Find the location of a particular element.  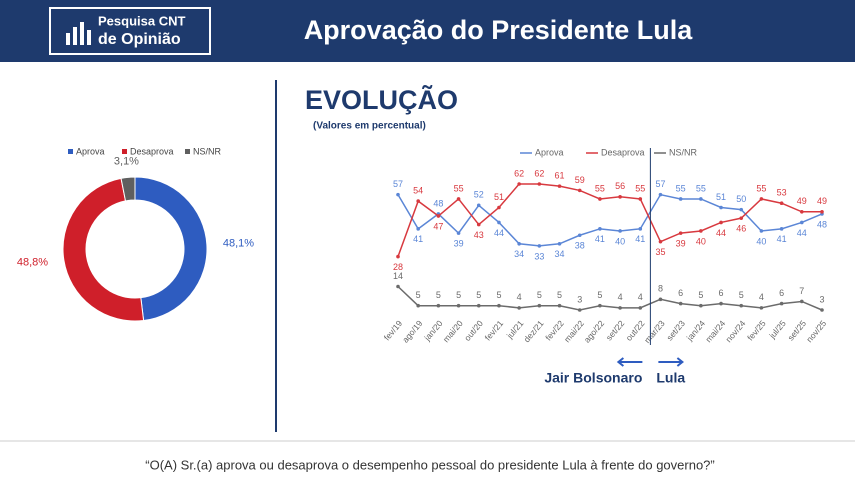

logo-line: de Opinião is located at coordinates (139, 39).